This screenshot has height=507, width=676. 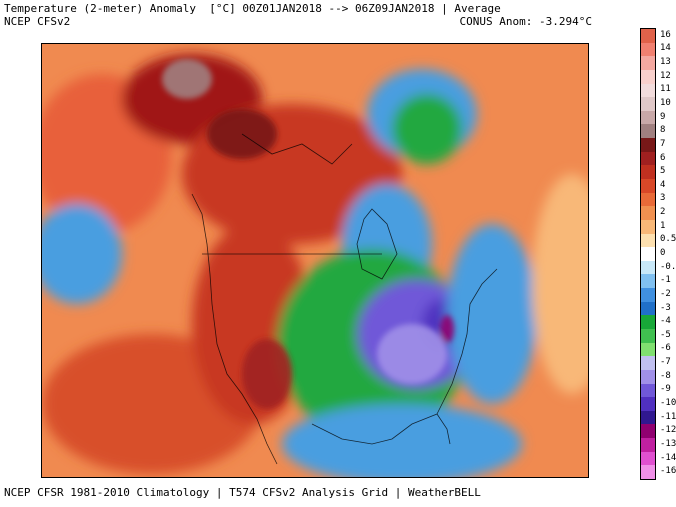 I want to click on greenland-cold, so click(x=427, y=129).